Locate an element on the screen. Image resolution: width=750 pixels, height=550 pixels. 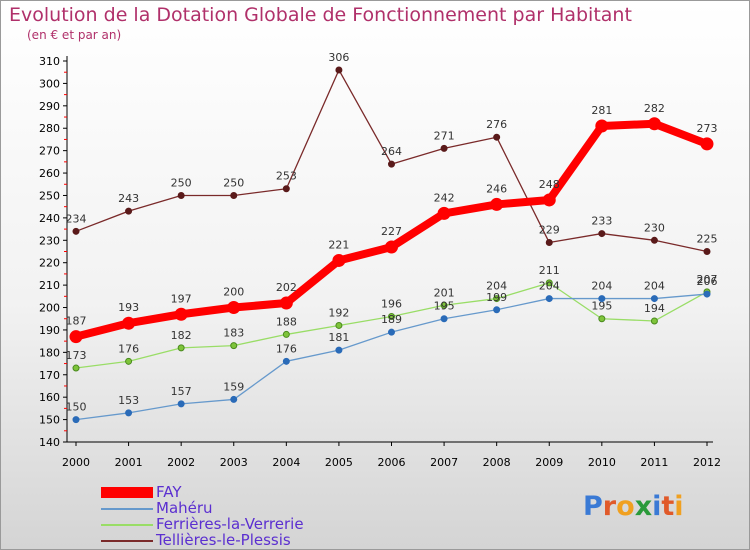
y-tick-label: 230 is located at coordinates (49, 240).